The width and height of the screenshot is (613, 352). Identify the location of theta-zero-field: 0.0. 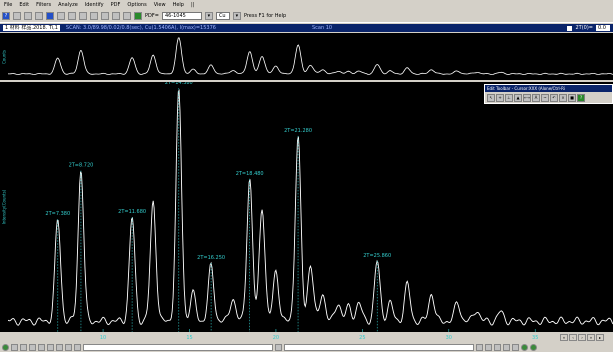
(603, 28).